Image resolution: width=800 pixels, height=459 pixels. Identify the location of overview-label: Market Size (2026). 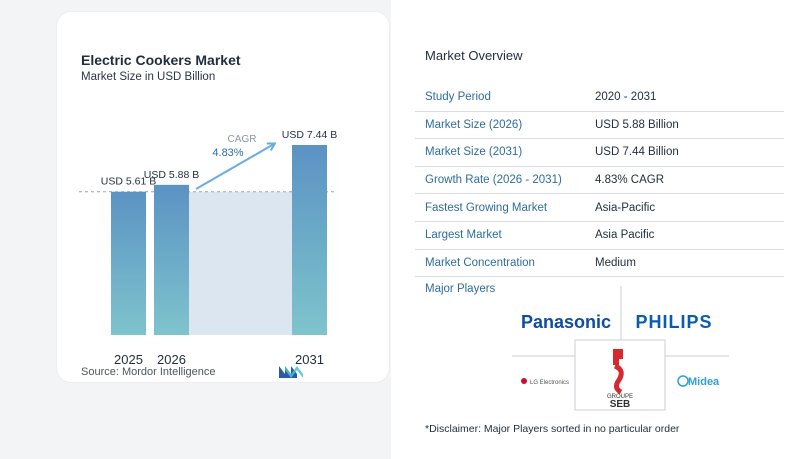
(474, 124).